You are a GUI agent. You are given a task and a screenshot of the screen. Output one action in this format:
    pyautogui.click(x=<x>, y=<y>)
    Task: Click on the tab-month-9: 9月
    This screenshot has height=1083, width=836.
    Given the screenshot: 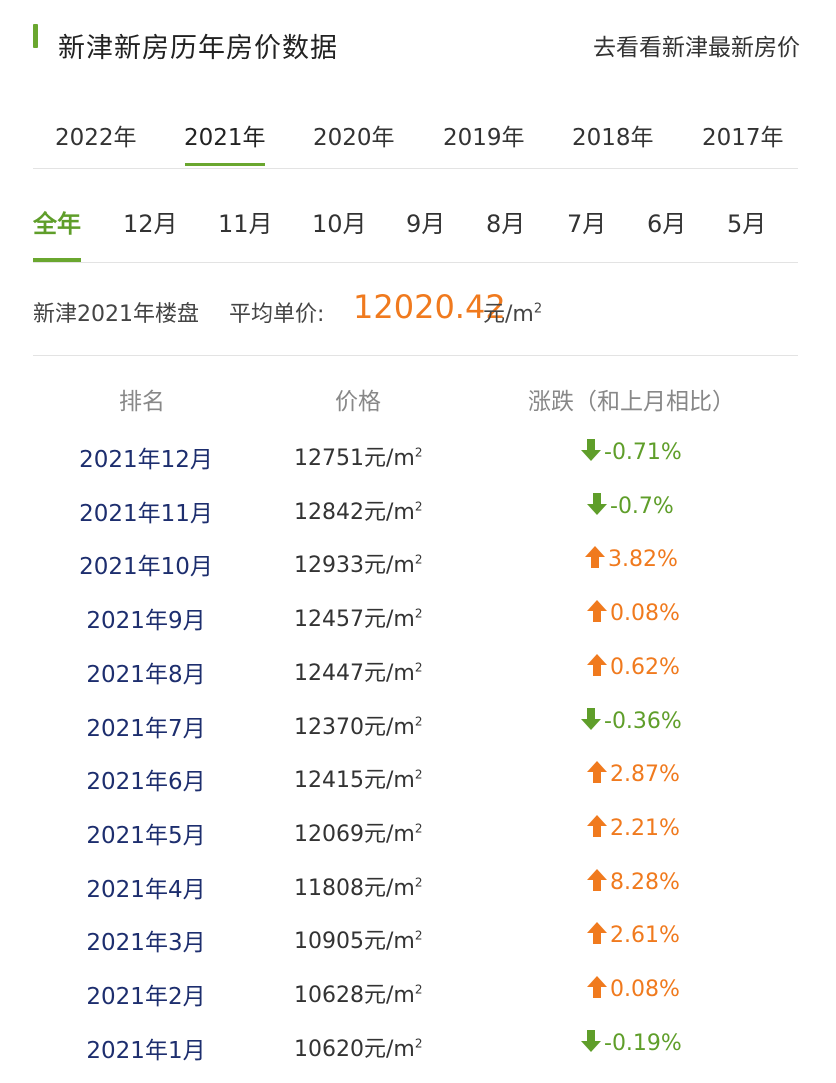 What is the action you would take?
    pyautogui.click(x=426, y=224)
    